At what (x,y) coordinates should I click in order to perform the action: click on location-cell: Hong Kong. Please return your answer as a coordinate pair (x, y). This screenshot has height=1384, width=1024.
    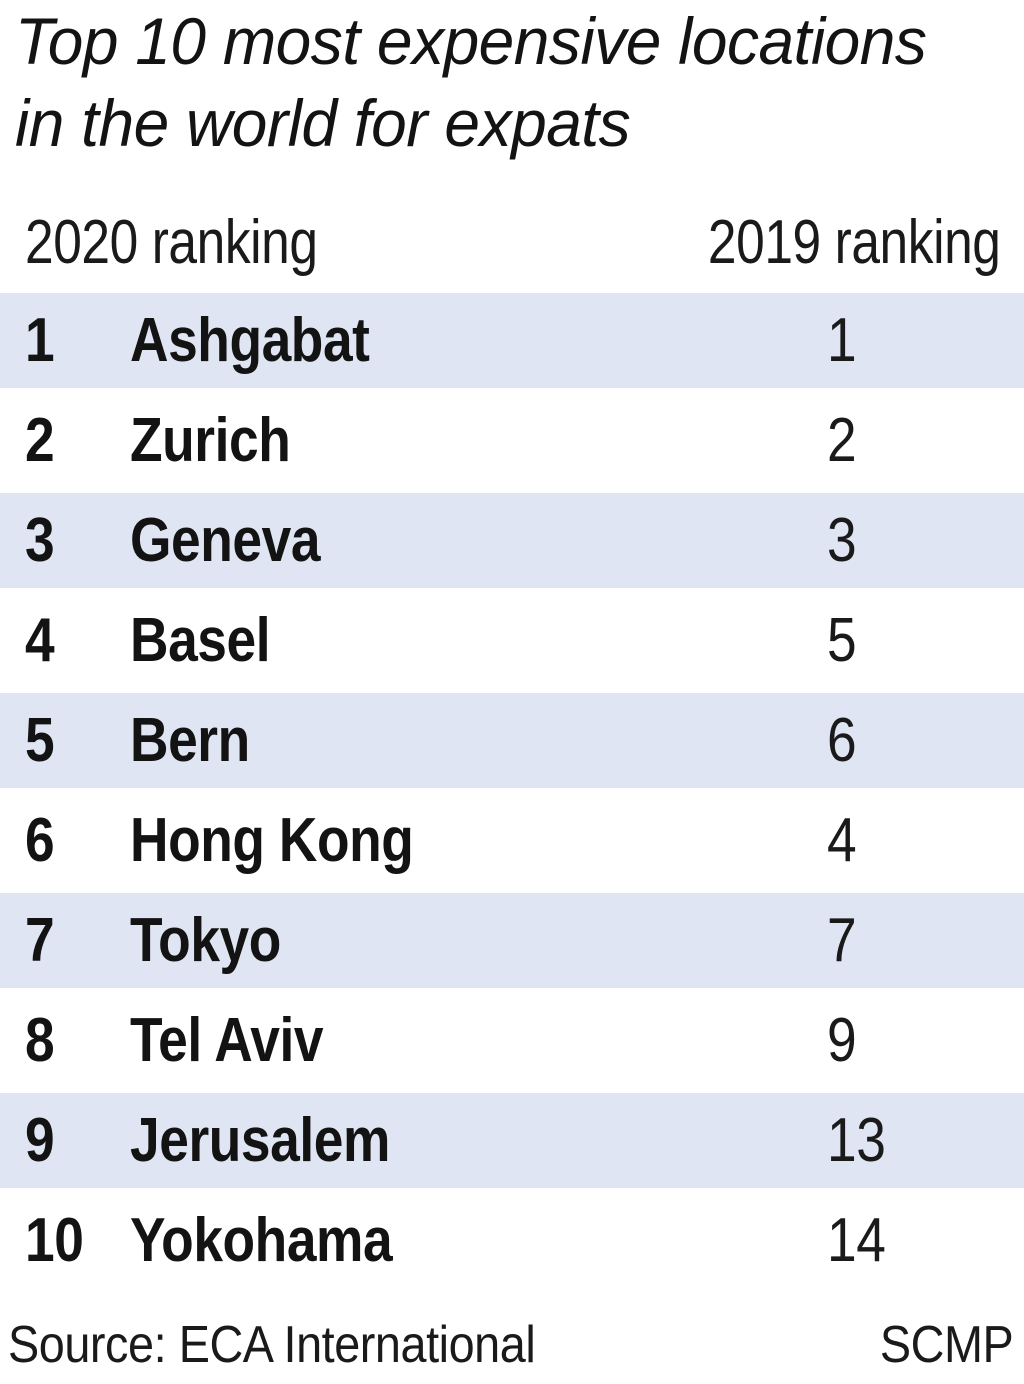
    Looking at the image, I should click on (272, 840).